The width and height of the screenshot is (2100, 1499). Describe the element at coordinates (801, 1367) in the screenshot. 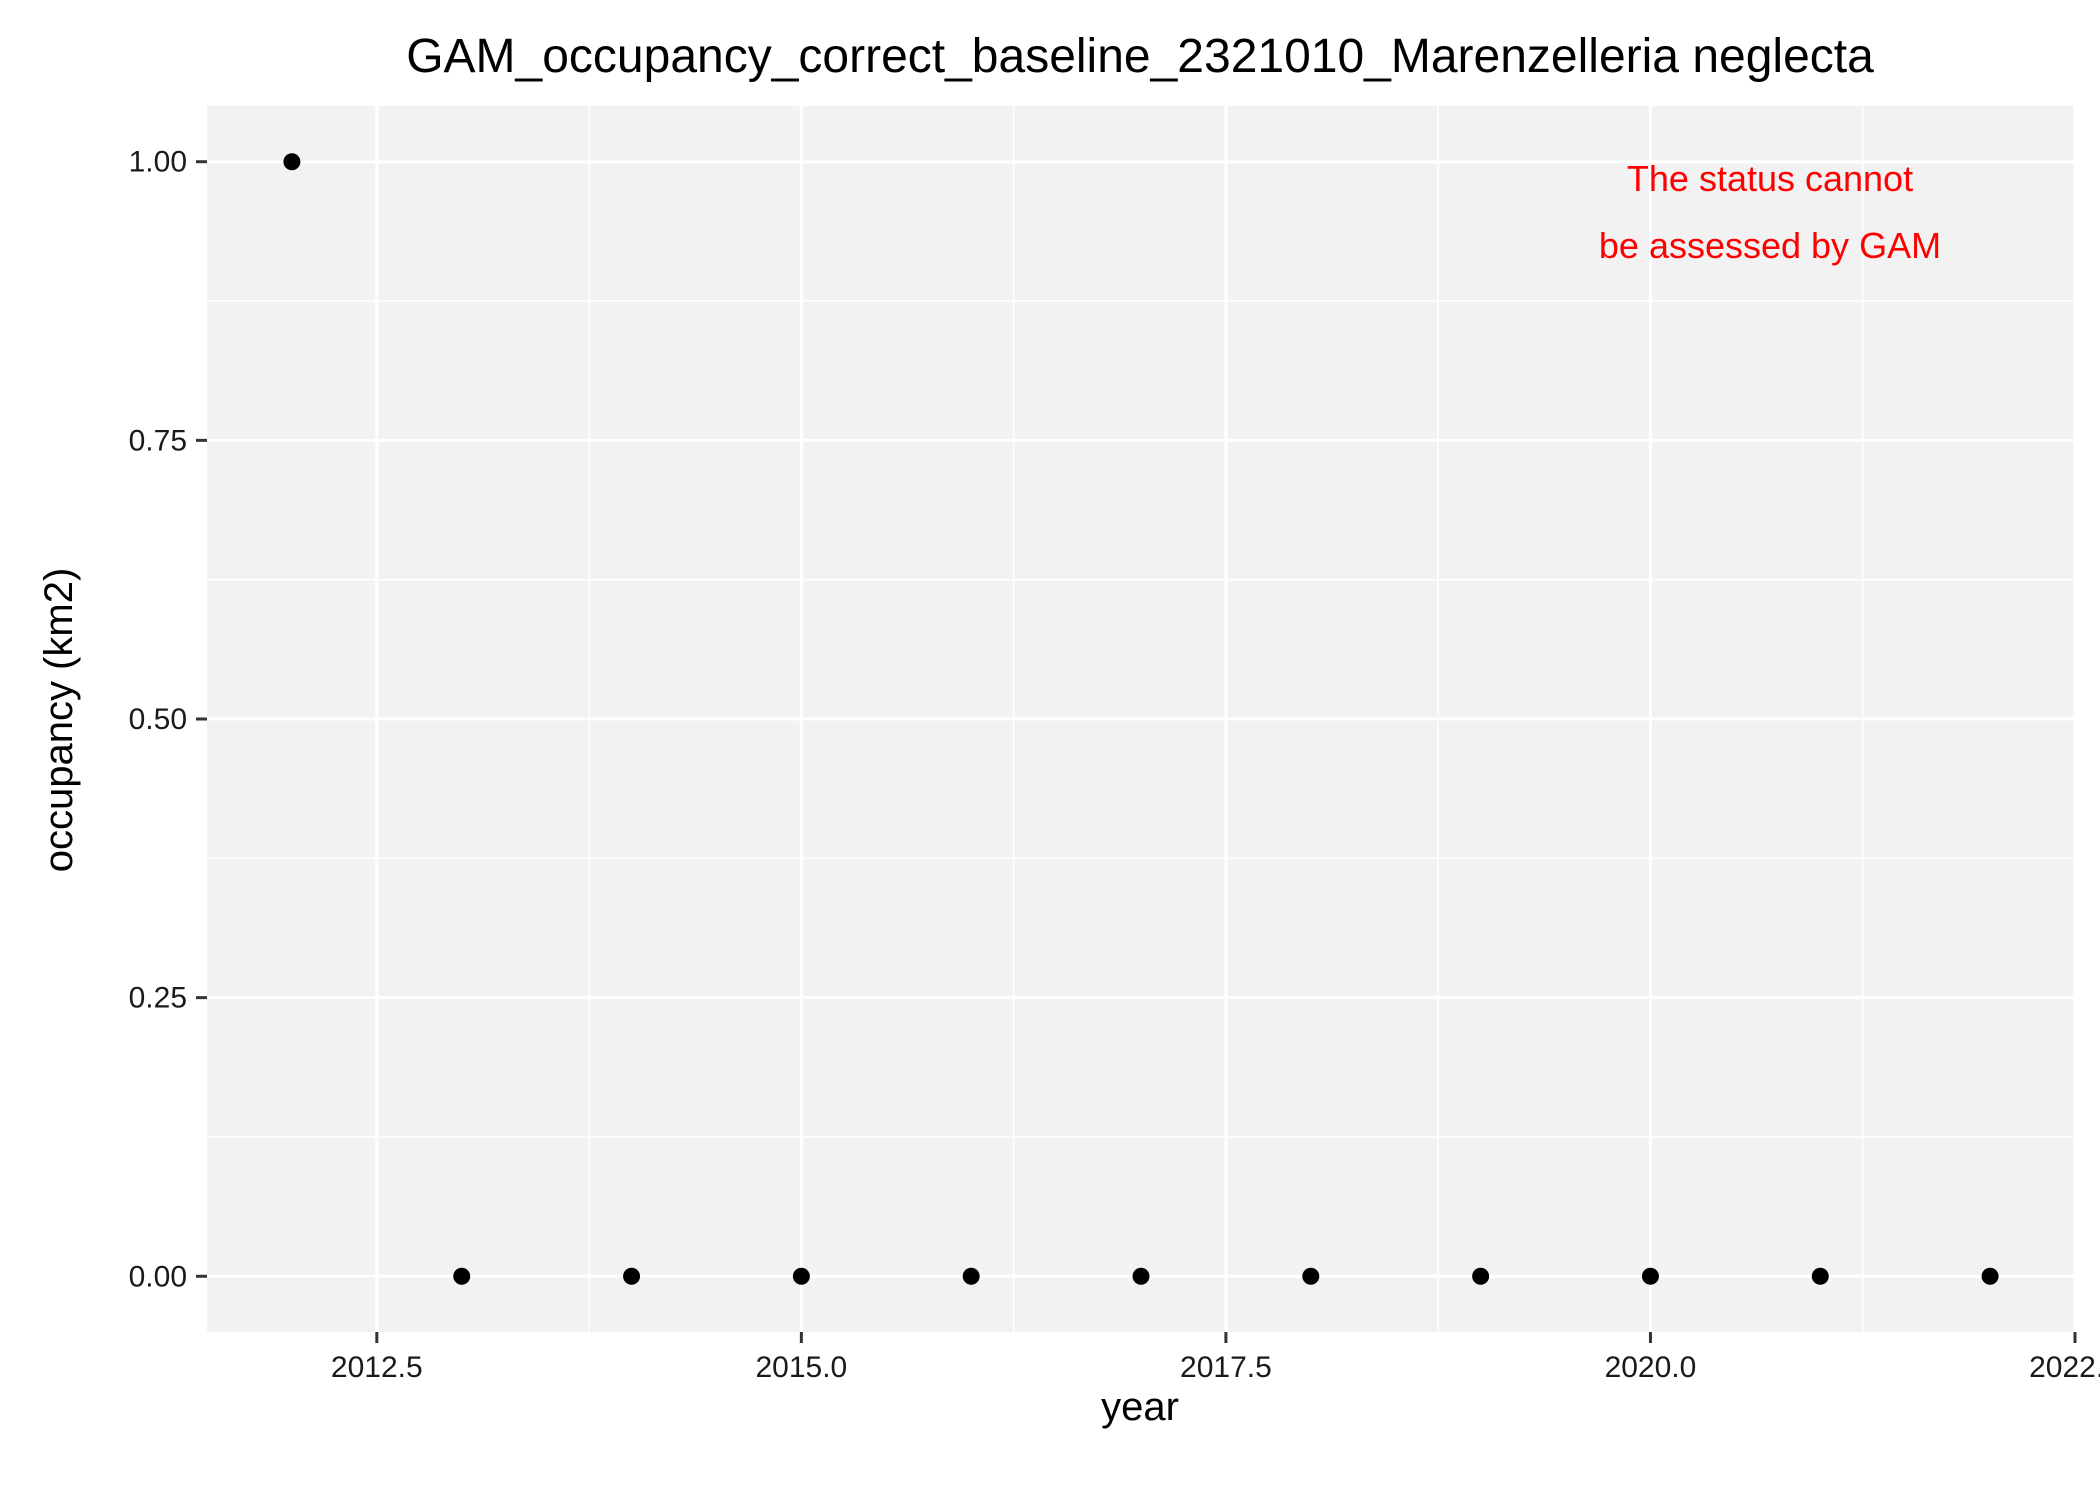

I see `x-tick-label: 2015.0` at that location.